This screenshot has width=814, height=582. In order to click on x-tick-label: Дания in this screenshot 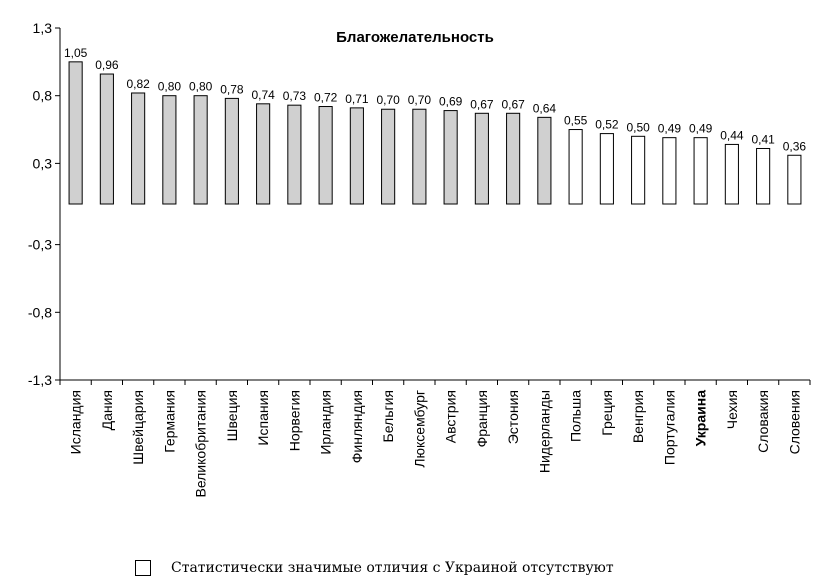, I will do `click(107, 410)`.